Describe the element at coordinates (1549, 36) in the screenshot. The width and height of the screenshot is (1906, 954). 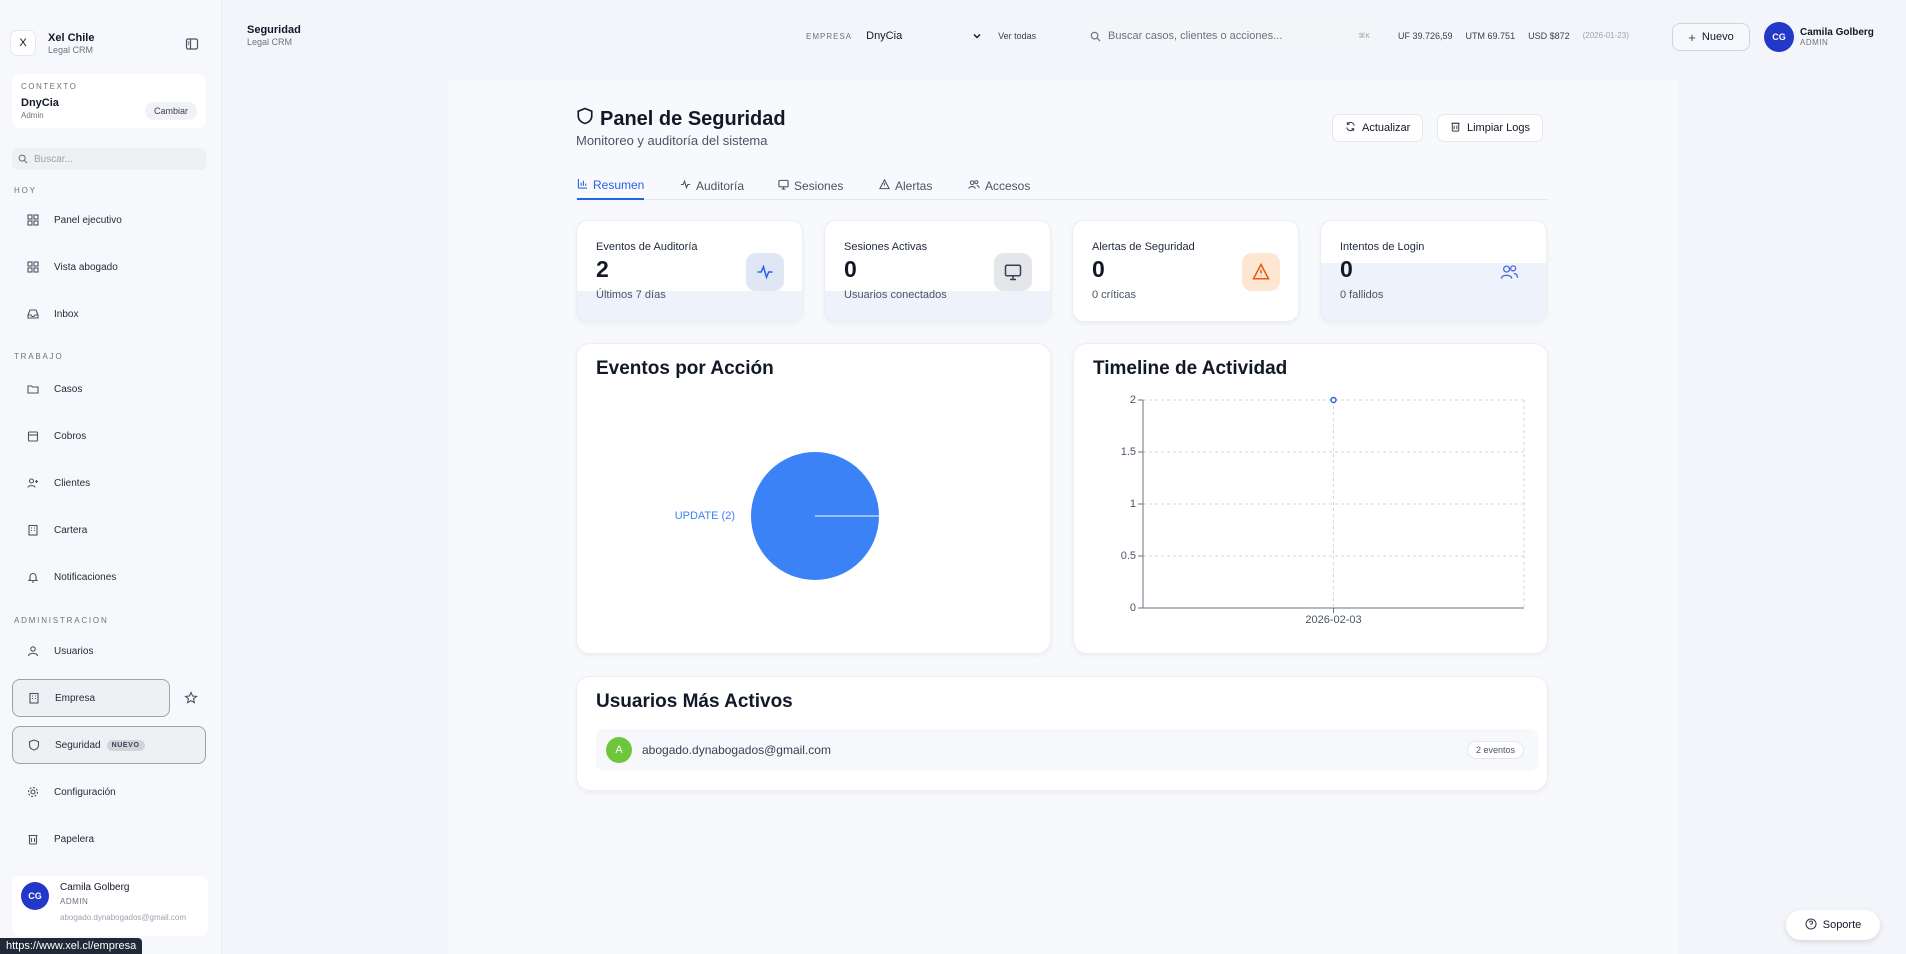
I see `usd-rate: USD $872` at that location.